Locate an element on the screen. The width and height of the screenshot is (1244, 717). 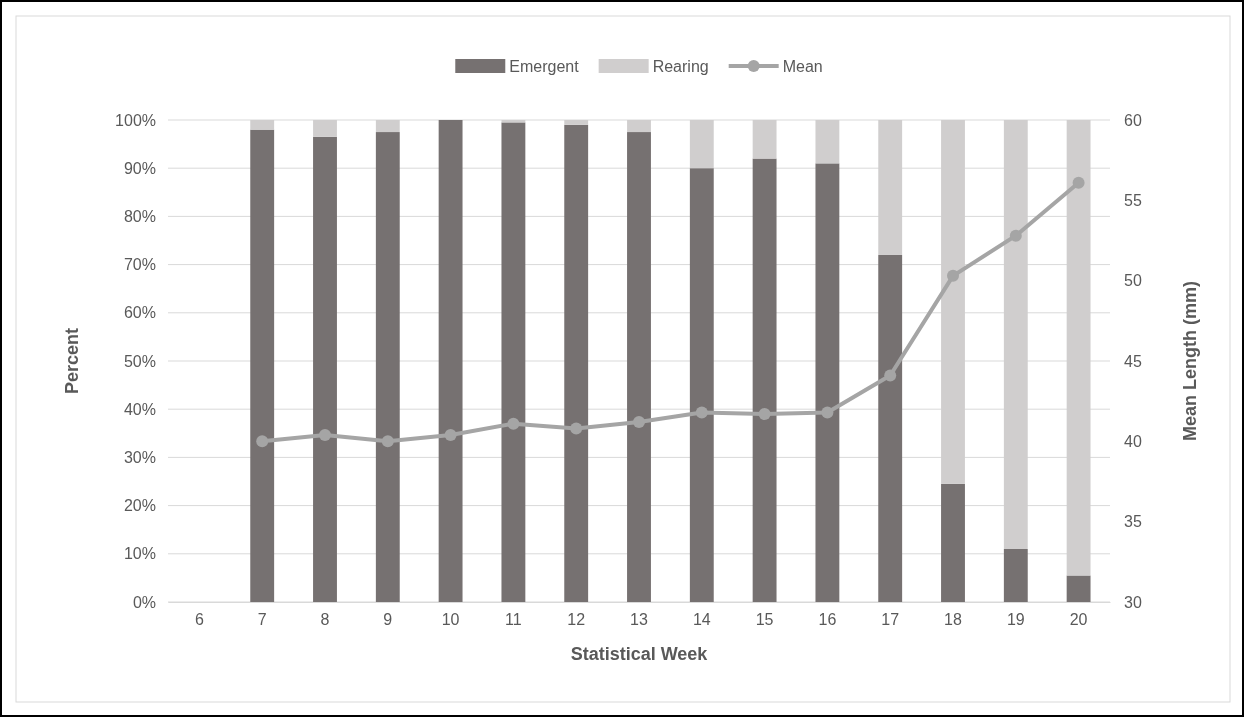
y2-tick-label: 60 is located at coordinates (1133, 120).